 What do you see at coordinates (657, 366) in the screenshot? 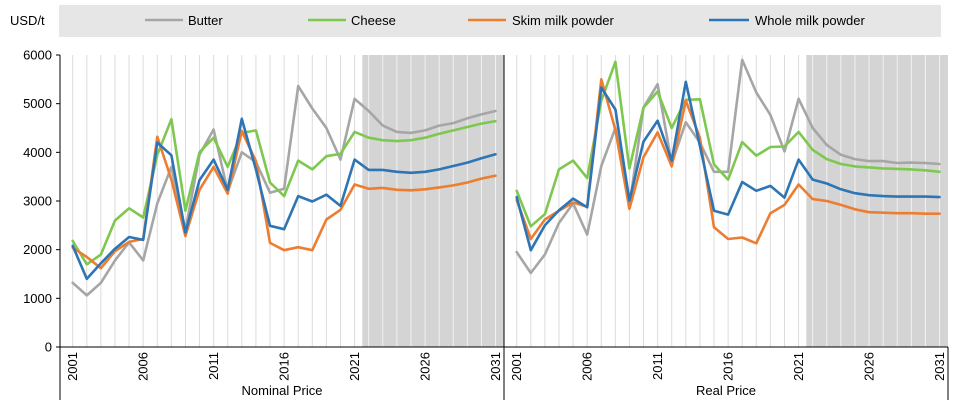
I see `x-tick-label-real-price-2011: 2011` at bounding box center [657, 366].